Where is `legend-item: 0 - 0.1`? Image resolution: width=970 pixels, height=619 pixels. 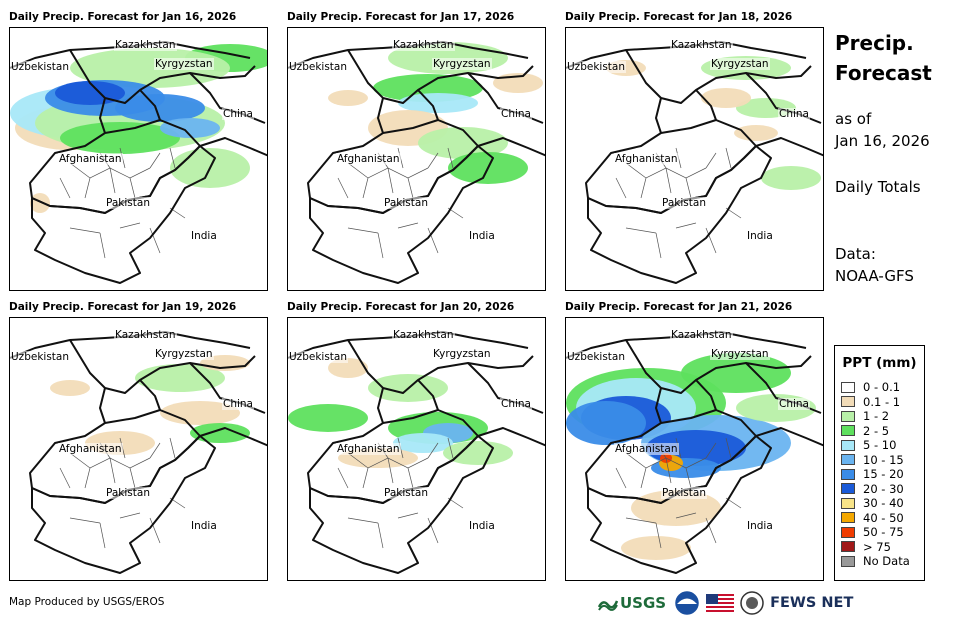 legend-item: 0 - 0.1 is located at coordinates (870, 387).